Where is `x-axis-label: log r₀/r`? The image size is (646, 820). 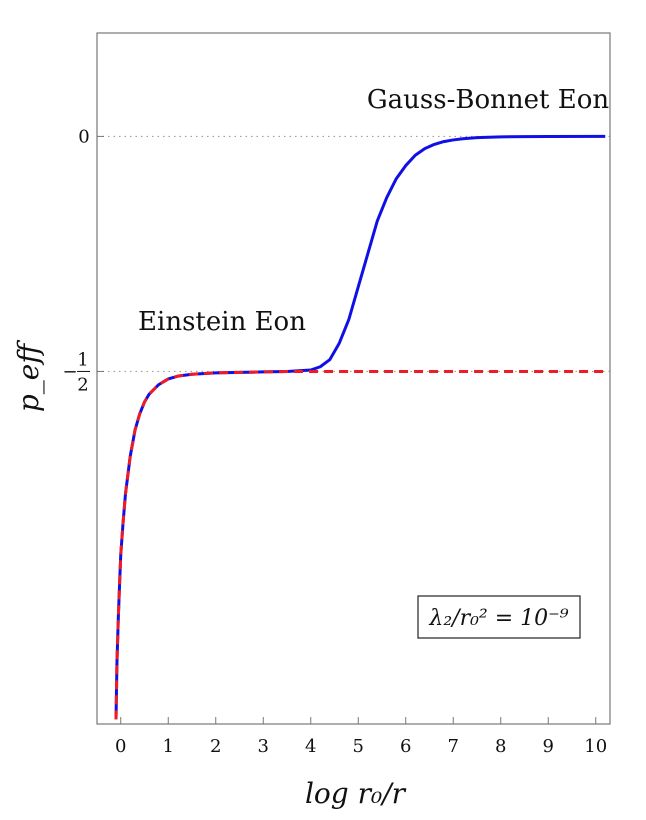
x-axis-label: log r₀/r is located at coordinates (356, 793).